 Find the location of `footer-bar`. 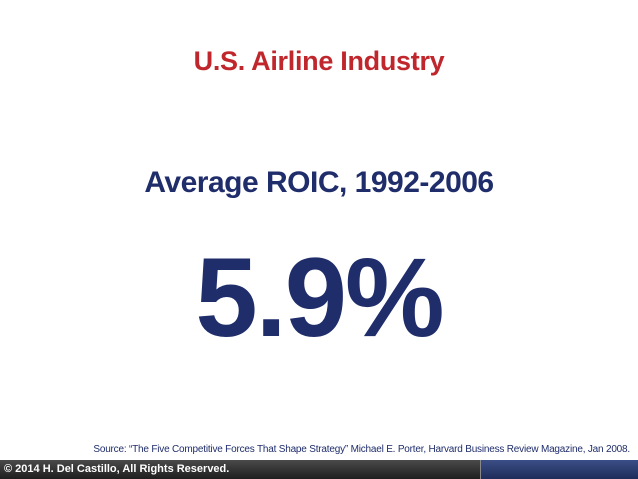

footer-bar is located at coordinates (319, 469).